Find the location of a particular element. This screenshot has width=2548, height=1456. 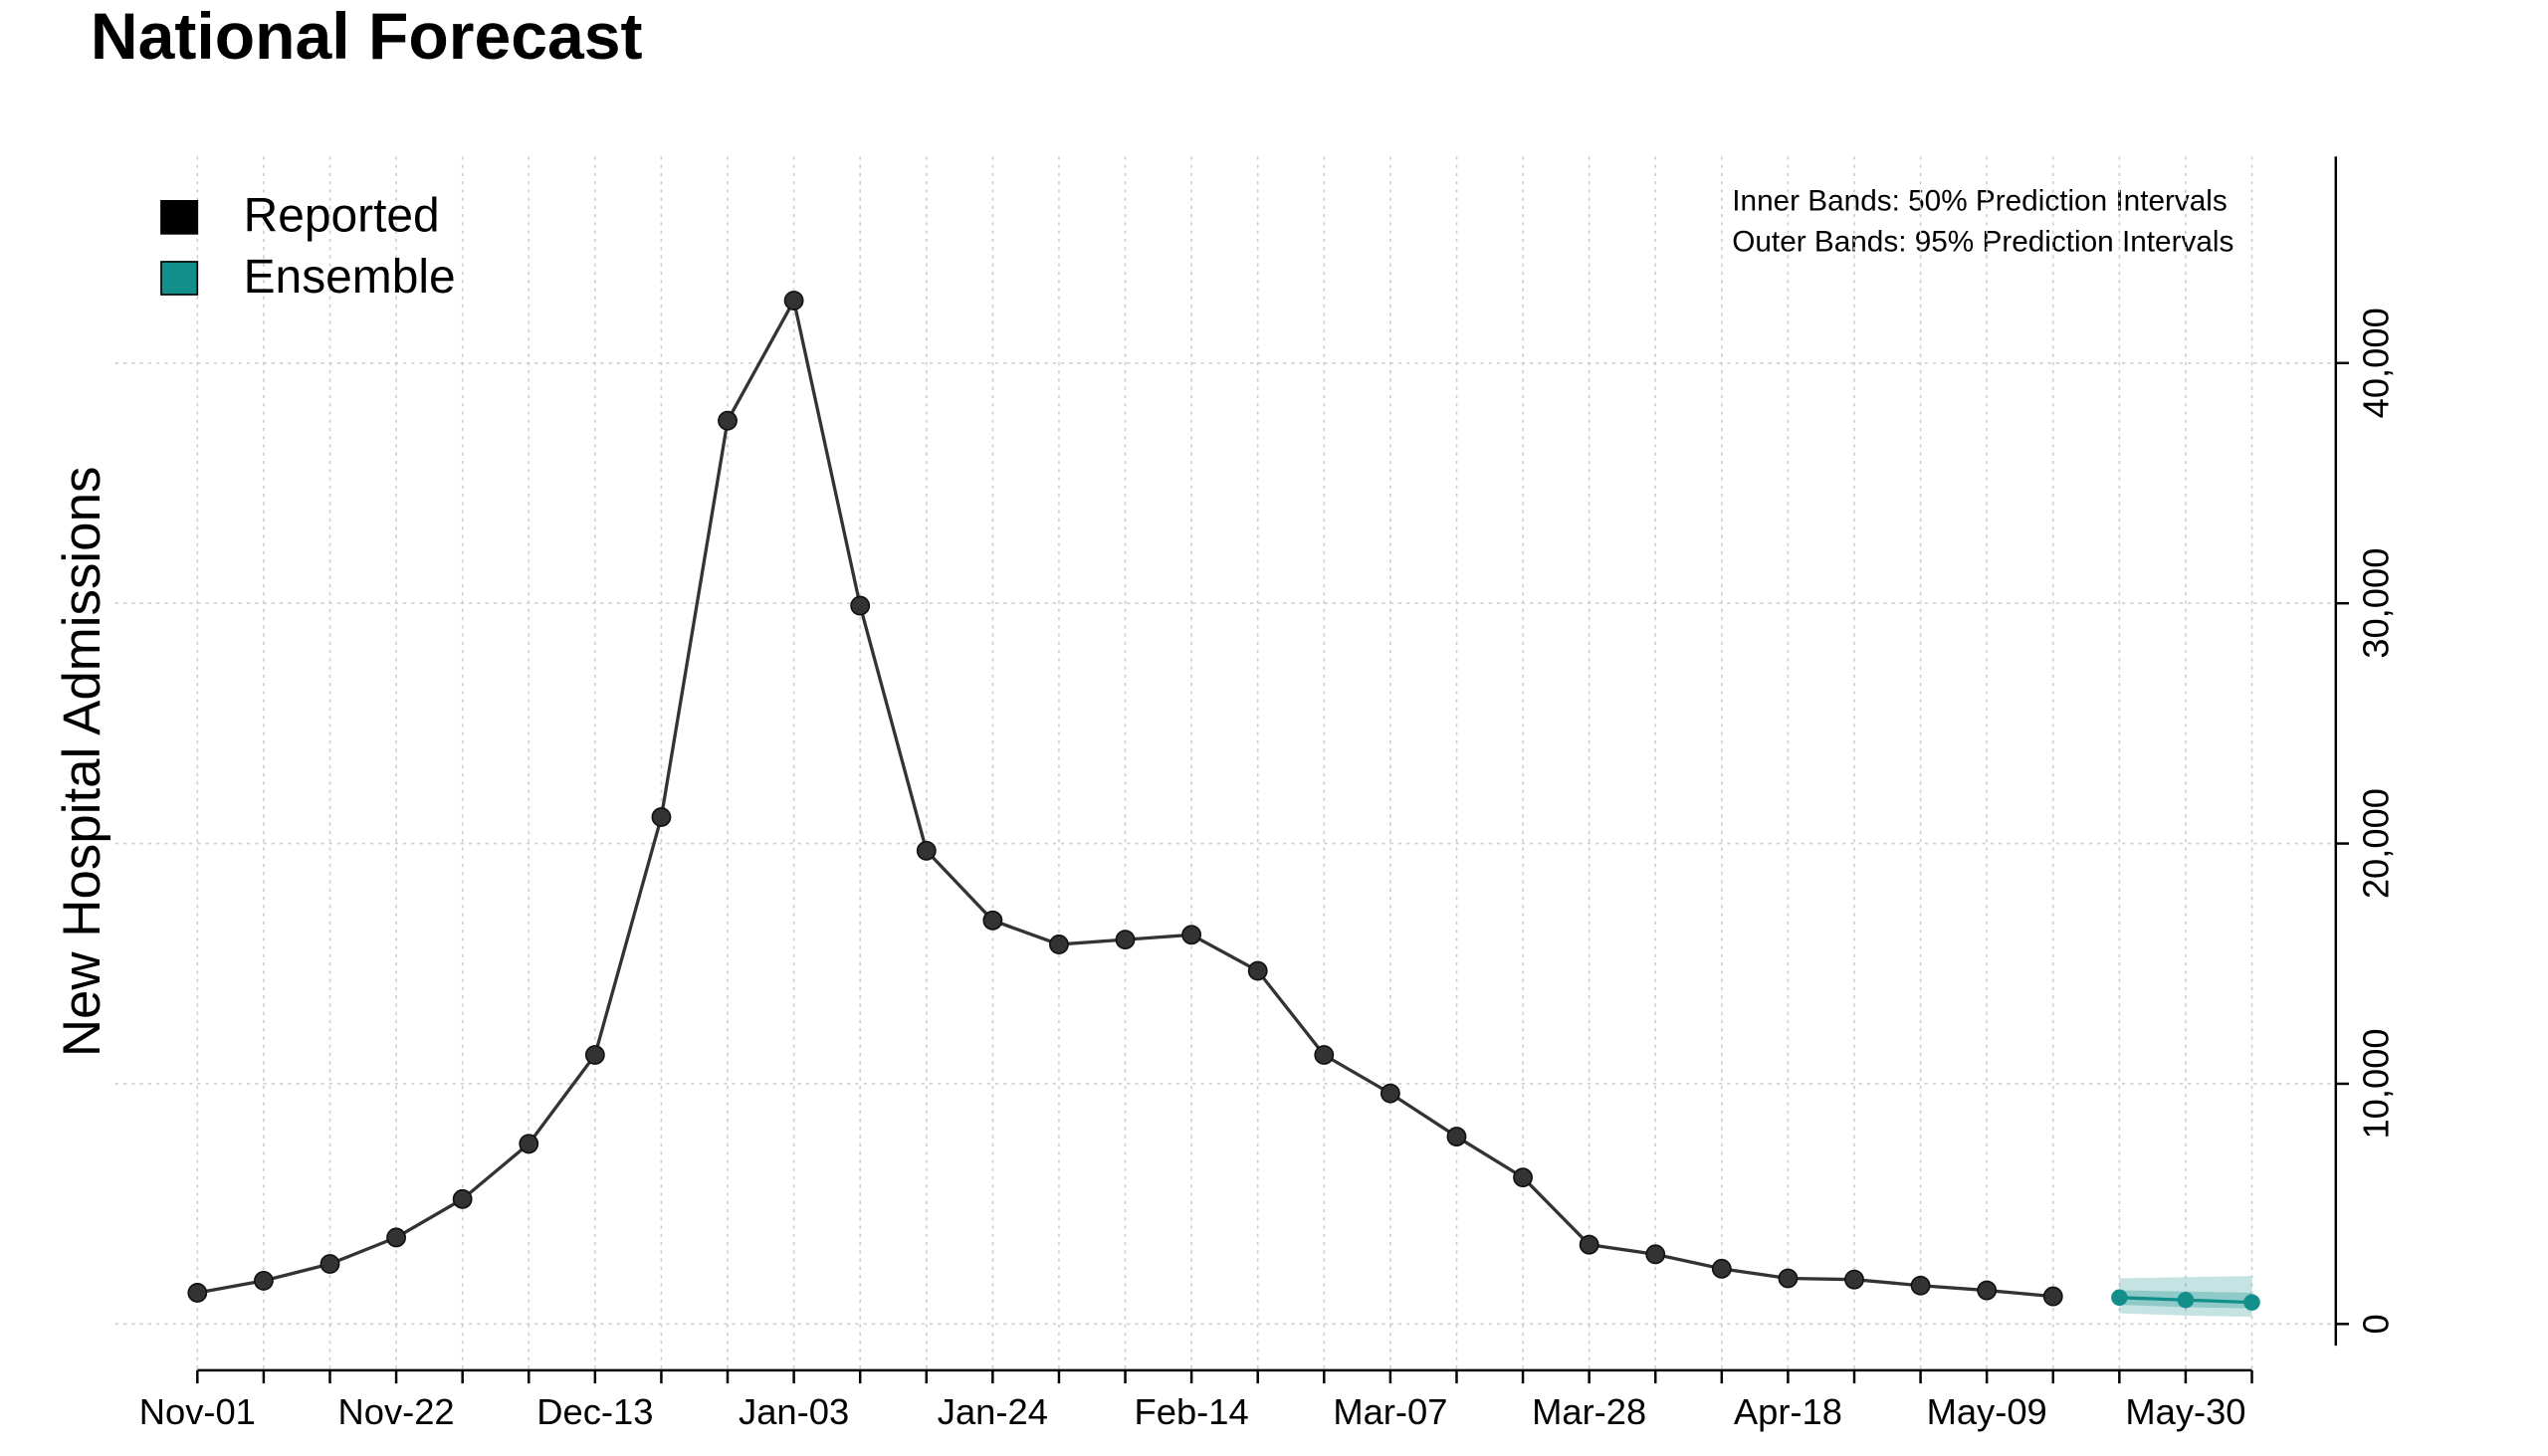

y-tick-label: 0 is located at coordinates (2375, 1324).